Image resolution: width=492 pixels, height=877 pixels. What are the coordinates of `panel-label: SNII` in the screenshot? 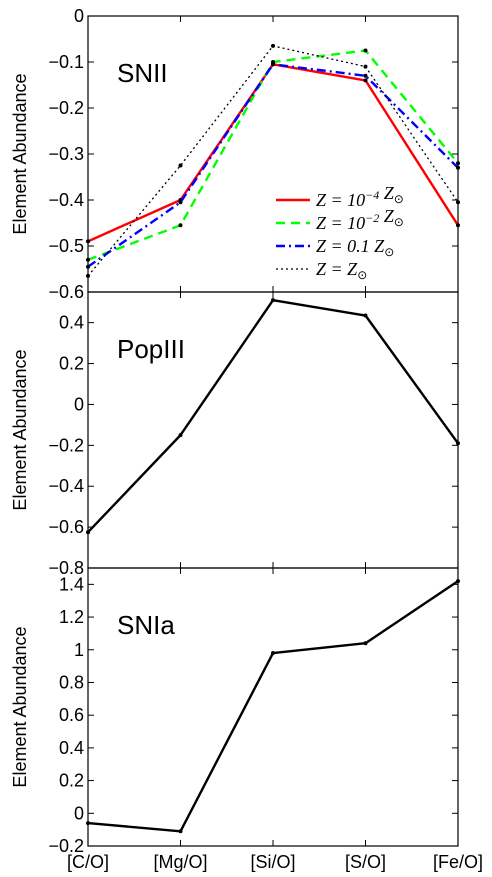 It's located at (142, 73).